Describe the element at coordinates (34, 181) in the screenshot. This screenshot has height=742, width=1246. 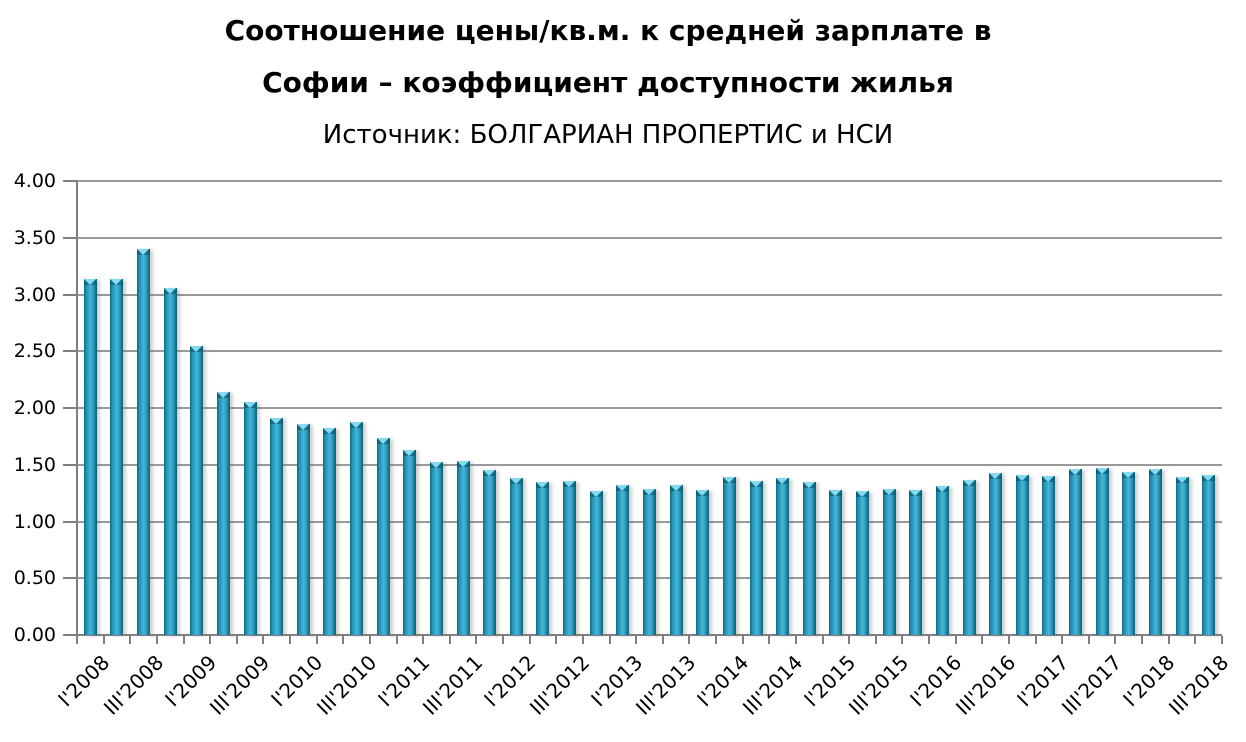
I see `y-axis-label: 4.00` at that location.